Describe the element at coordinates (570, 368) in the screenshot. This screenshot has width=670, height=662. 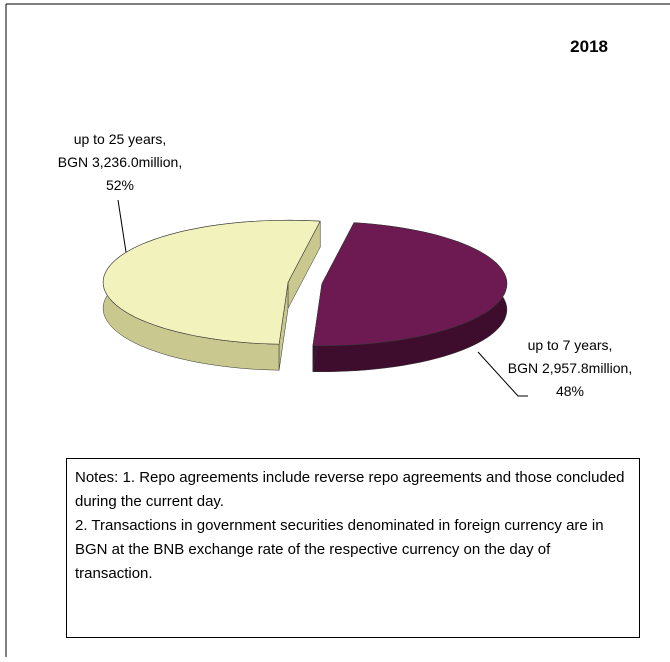
I see `slice-amount: BGN 2,957.8million,` at that location.